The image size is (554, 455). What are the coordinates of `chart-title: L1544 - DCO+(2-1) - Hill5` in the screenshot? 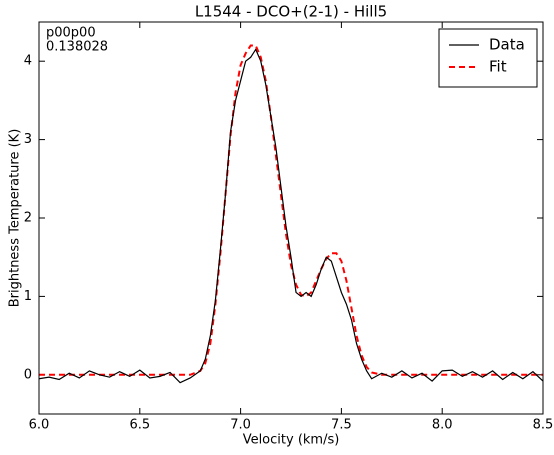 It's located at (291, 12).